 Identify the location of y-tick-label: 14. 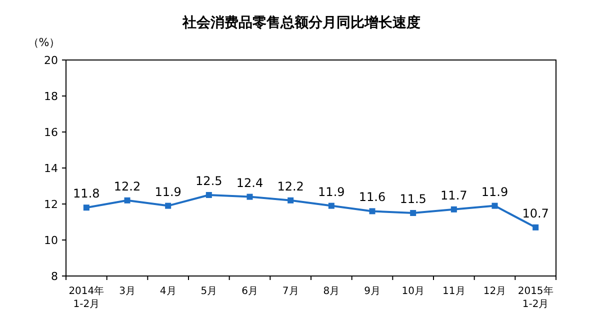
(51, 168).